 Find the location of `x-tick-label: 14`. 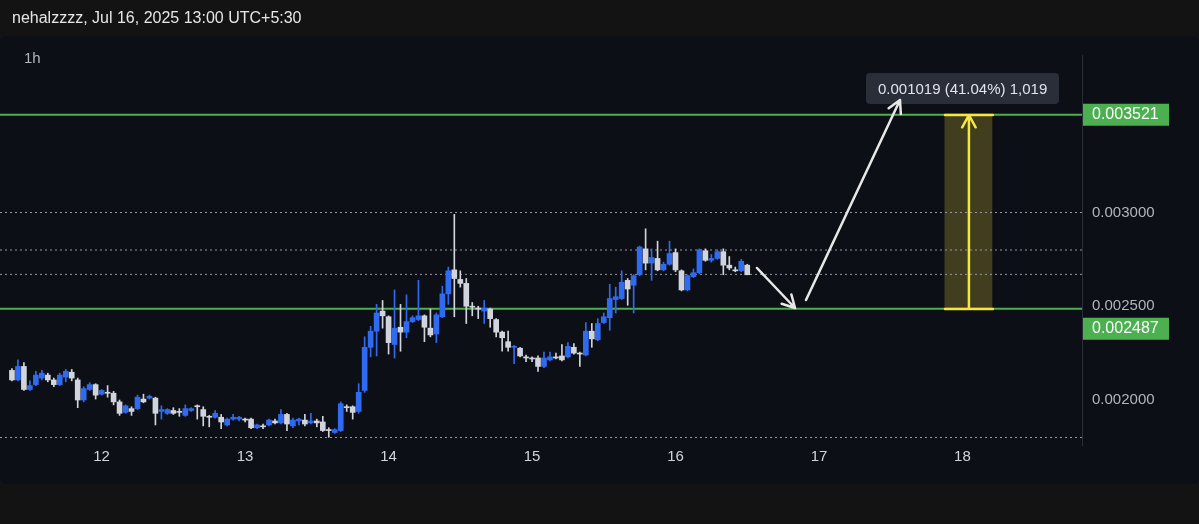

x-tick-label: 14 is located at coordinates (388, 456).